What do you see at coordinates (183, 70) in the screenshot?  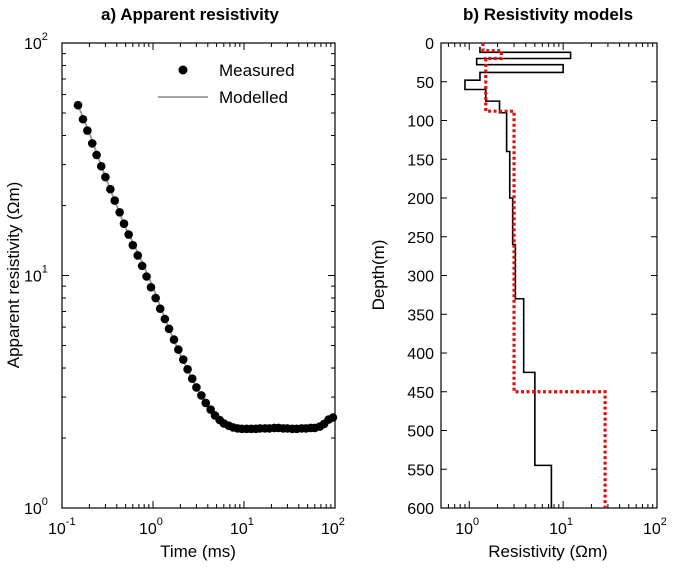 I see `legend-marker-measured` at bounding box center [183, 70].